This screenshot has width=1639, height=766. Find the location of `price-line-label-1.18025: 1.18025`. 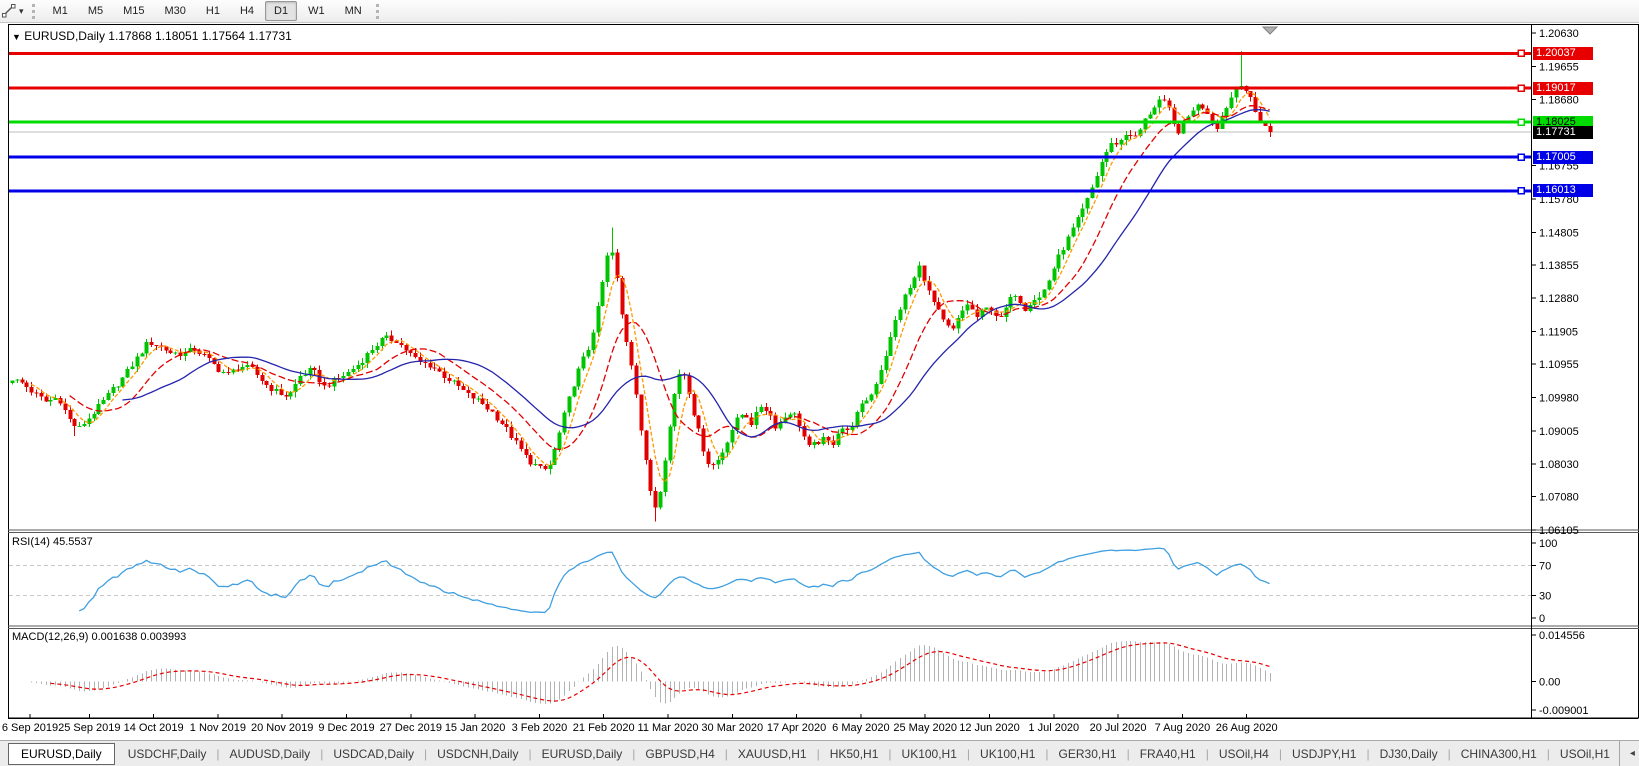

price-line-label-1.18025: 1.18025 is located at coordinates (1563, 122).